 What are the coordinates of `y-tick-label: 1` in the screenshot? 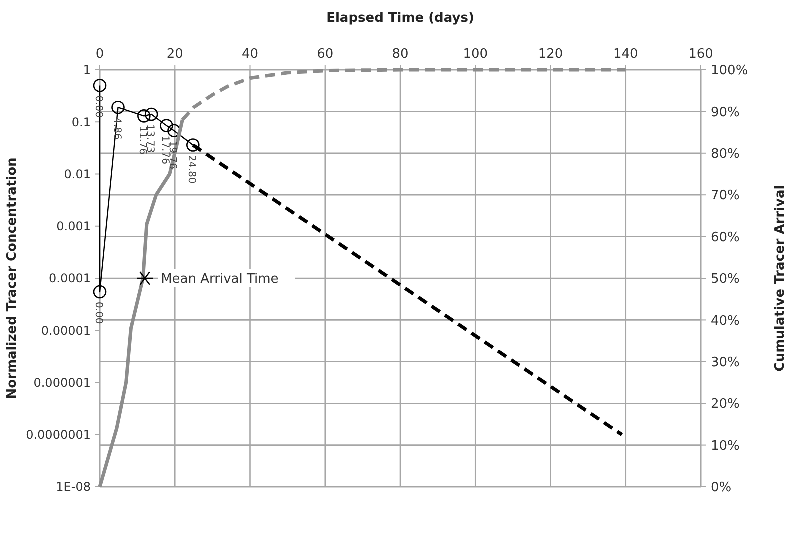 It's located at (87, 70).